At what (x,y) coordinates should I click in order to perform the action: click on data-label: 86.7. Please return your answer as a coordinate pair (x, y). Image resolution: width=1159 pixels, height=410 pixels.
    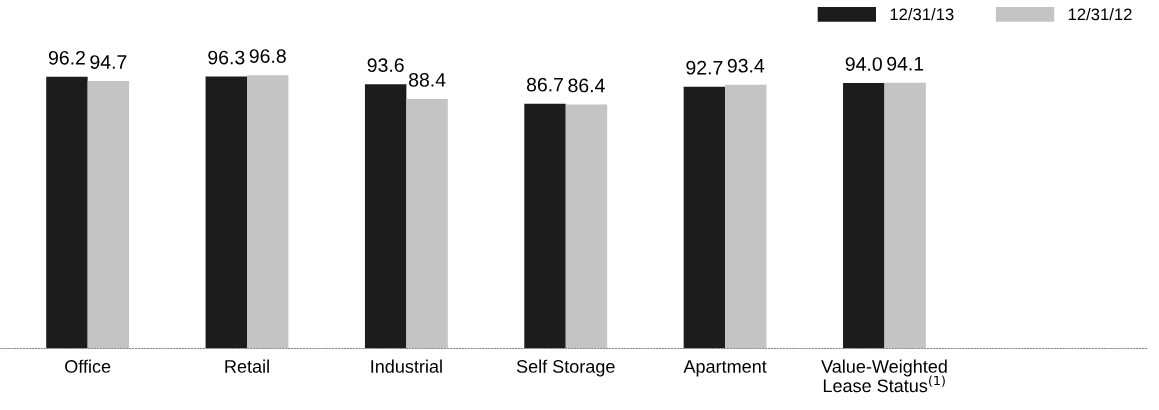
    Looking at the image, I should click on (544, 84).